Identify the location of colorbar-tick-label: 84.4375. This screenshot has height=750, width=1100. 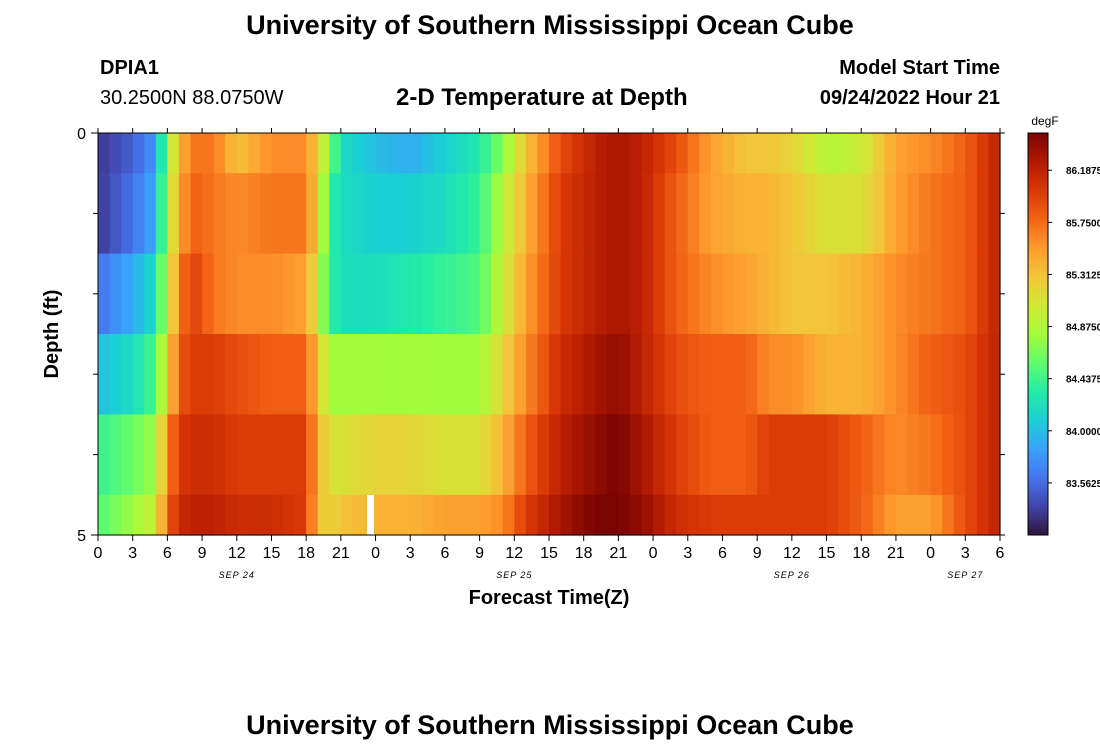
(1083, 380).